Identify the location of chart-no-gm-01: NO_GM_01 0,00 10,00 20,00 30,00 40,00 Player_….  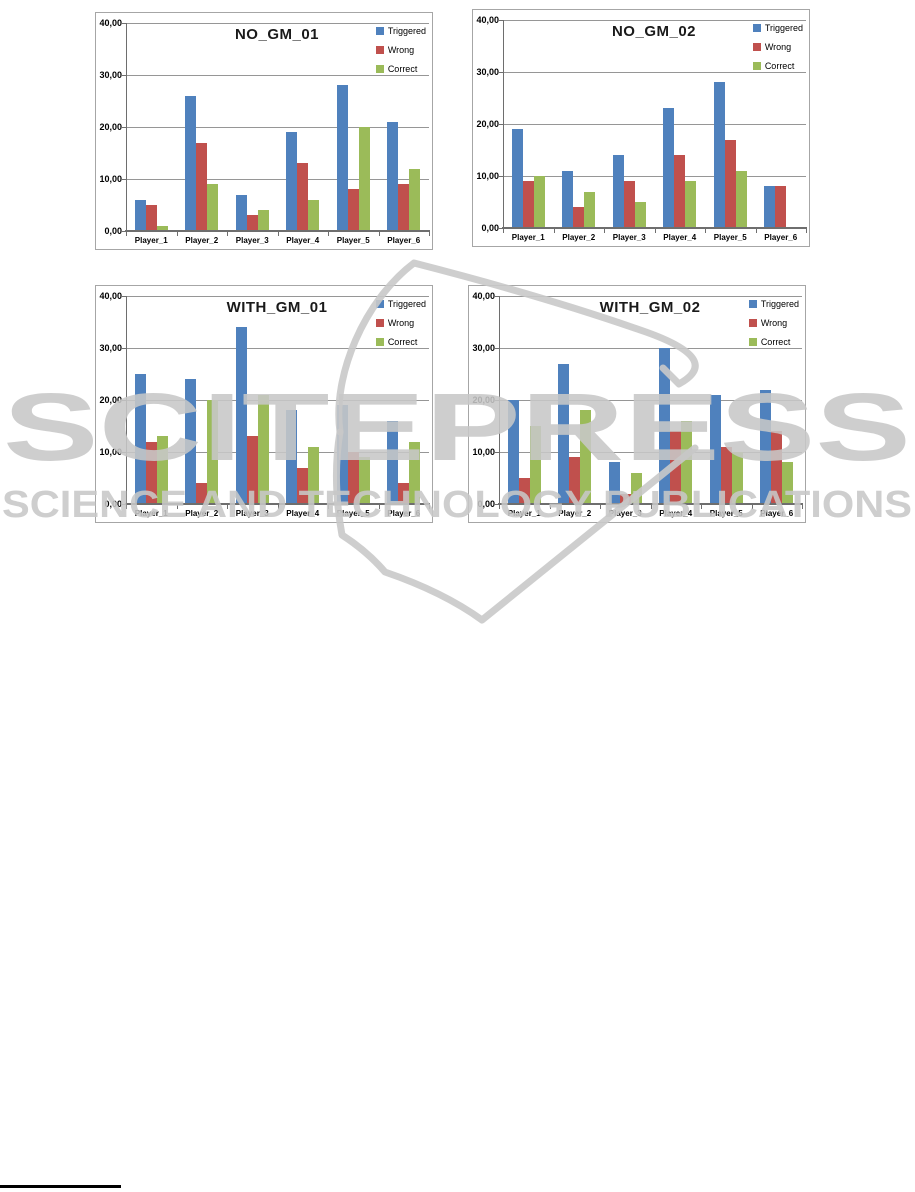
(264, 131).